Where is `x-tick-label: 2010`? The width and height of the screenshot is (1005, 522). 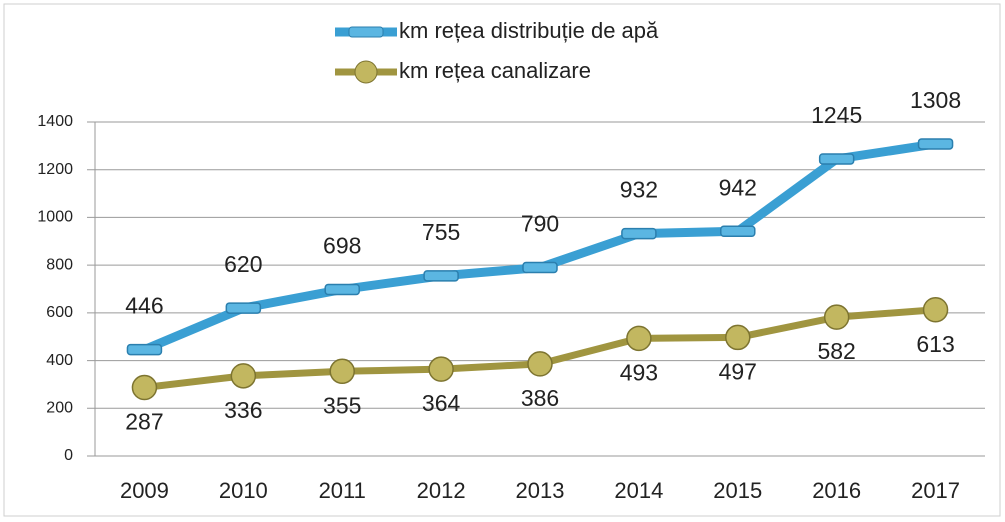
x-tick-label: 2010 is located at coordinates (243, 490).